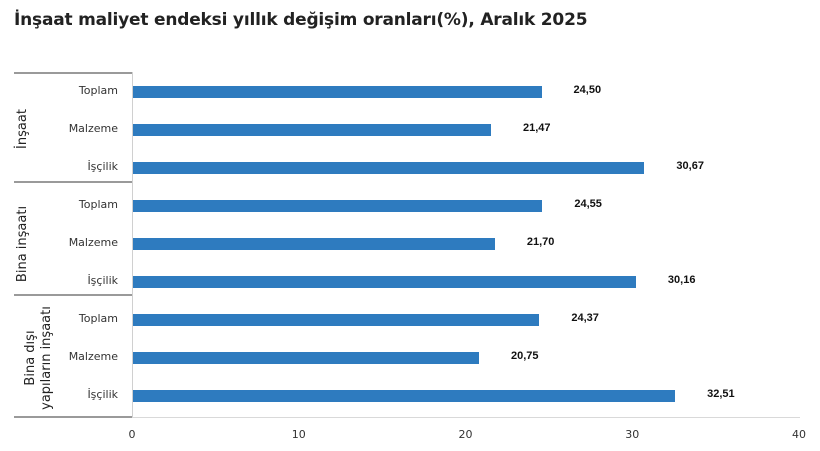  Describe the element at coordinates (585, 318) in the screenshot. I see `data-label: 24,37` at that location.